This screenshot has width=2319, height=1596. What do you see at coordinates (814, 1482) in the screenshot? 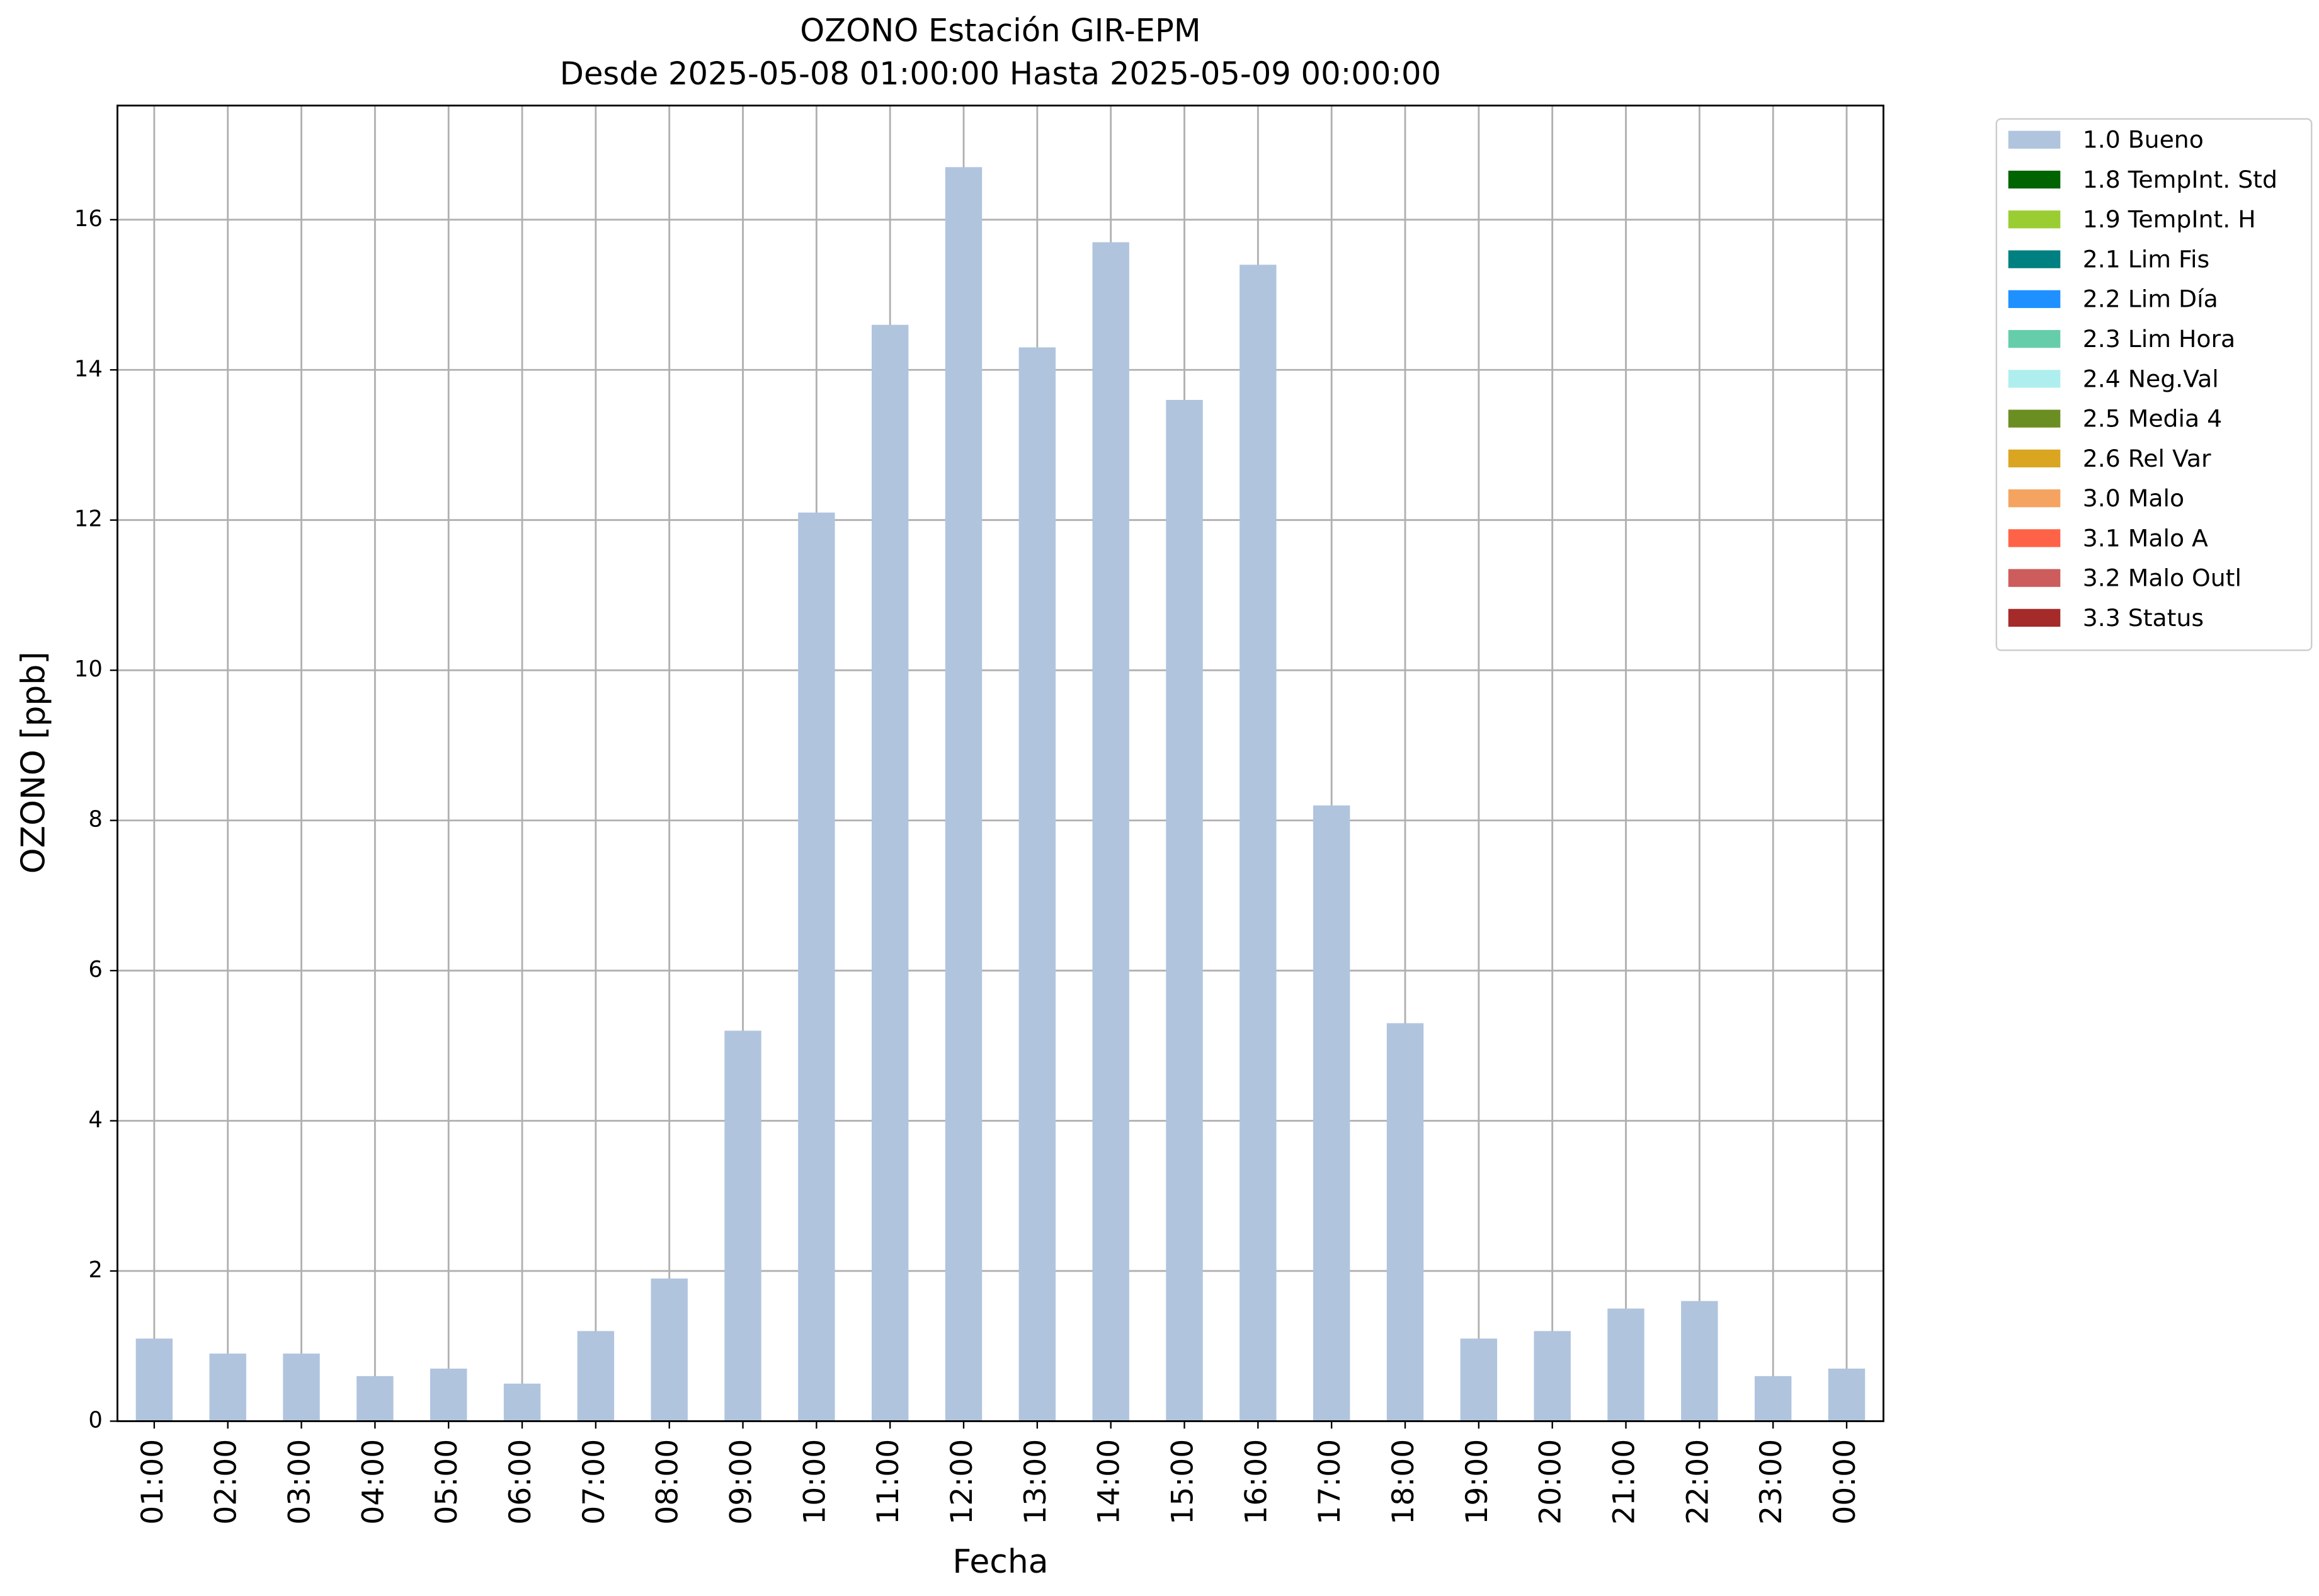
I see `x-tick-label: 10:00` at bounding box center [814, 1482].